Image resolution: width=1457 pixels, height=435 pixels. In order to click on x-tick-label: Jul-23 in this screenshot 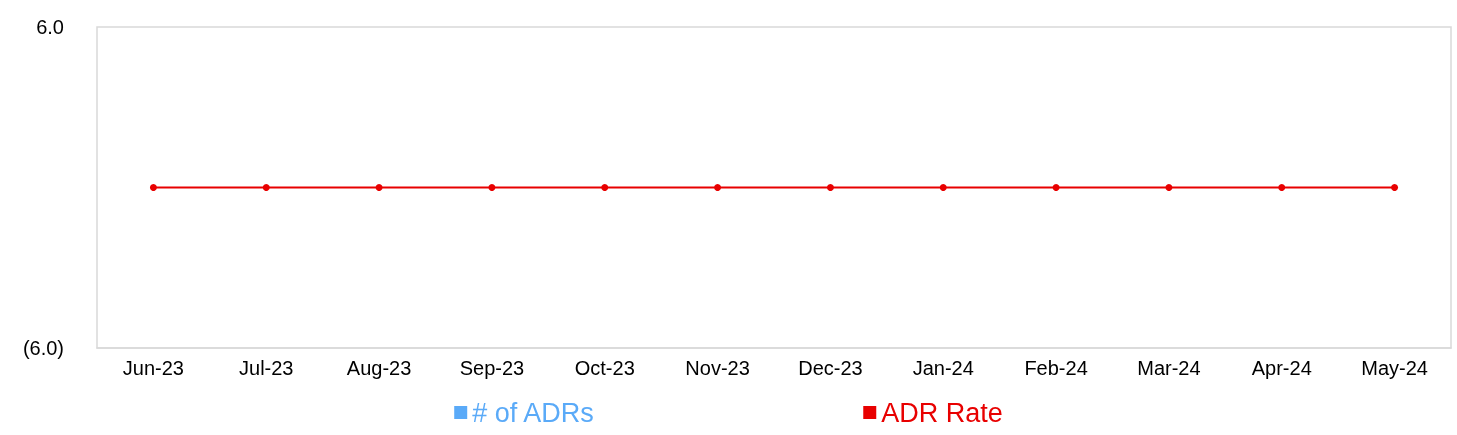, I will do `click(266, 368)`.